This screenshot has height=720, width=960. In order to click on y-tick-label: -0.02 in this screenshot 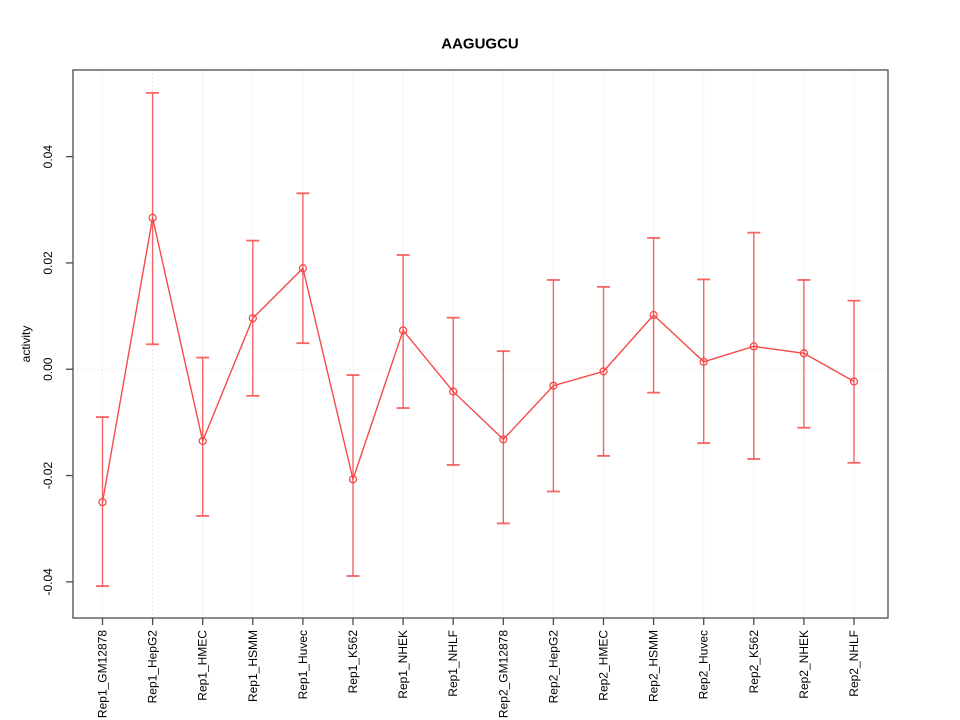, I will do `click(48, 476)`.